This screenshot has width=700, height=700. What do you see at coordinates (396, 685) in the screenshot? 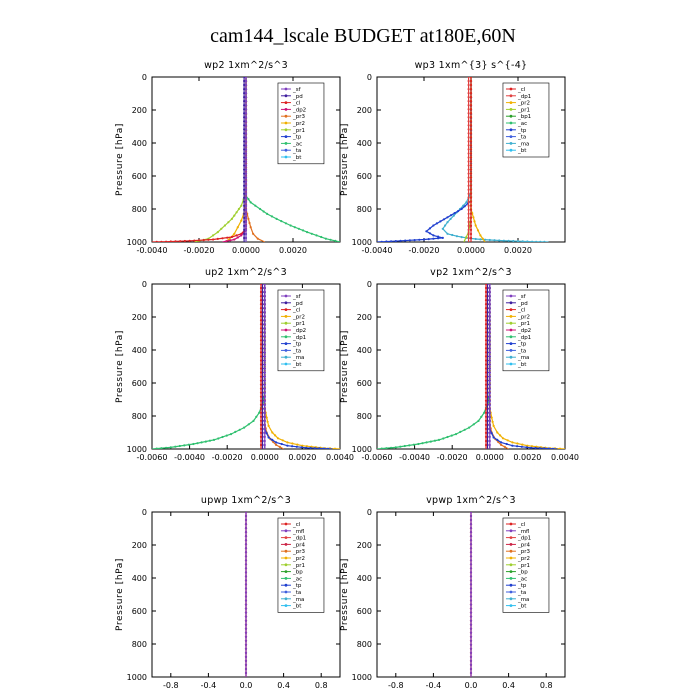
I see `x-tick-label: -0.8` at bounding box center [396, 685].